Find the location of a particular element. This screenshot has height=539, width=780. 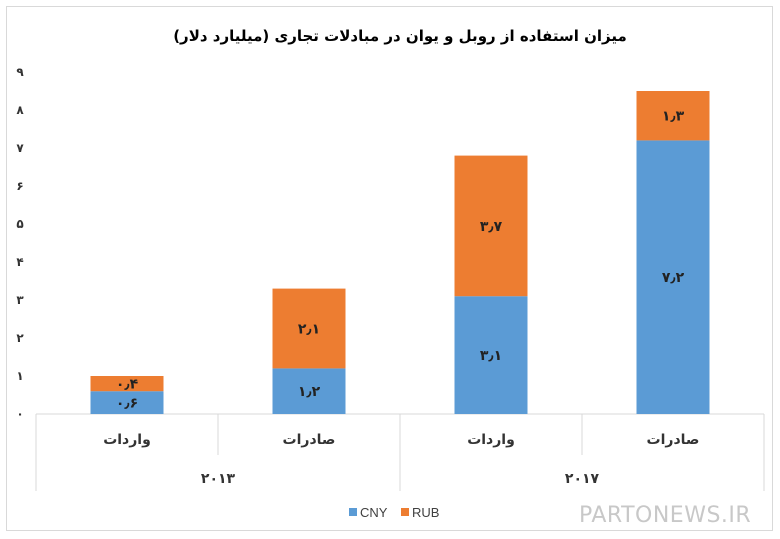

y-tick-label: ۰ is located at coordinates (19, 414).